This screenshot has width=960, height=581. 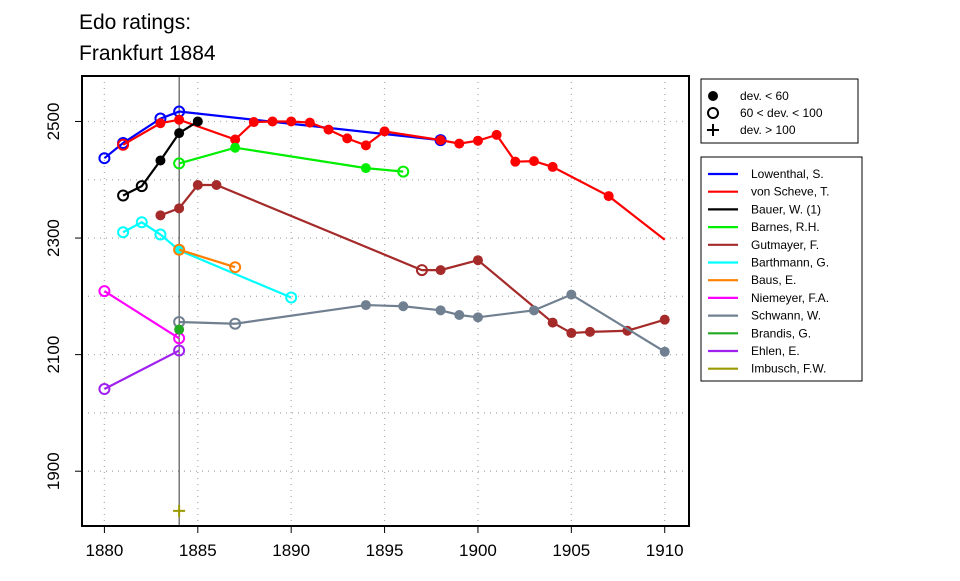 I want to click on chart-title-line1: Edo ratings:, so click(x=135, y=22).